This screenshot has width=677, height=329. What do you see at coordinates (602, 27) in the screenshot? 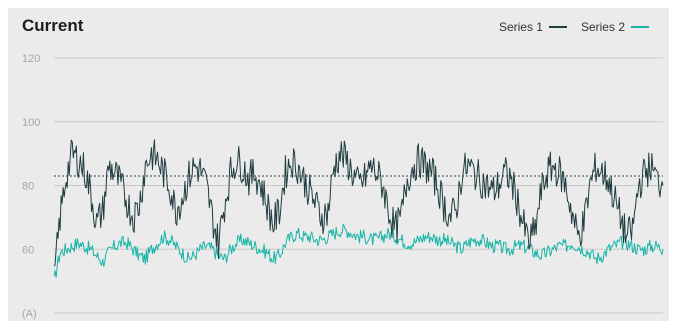
I see `legend-label-series-2: Series 2` at bounding box center [602, 27].